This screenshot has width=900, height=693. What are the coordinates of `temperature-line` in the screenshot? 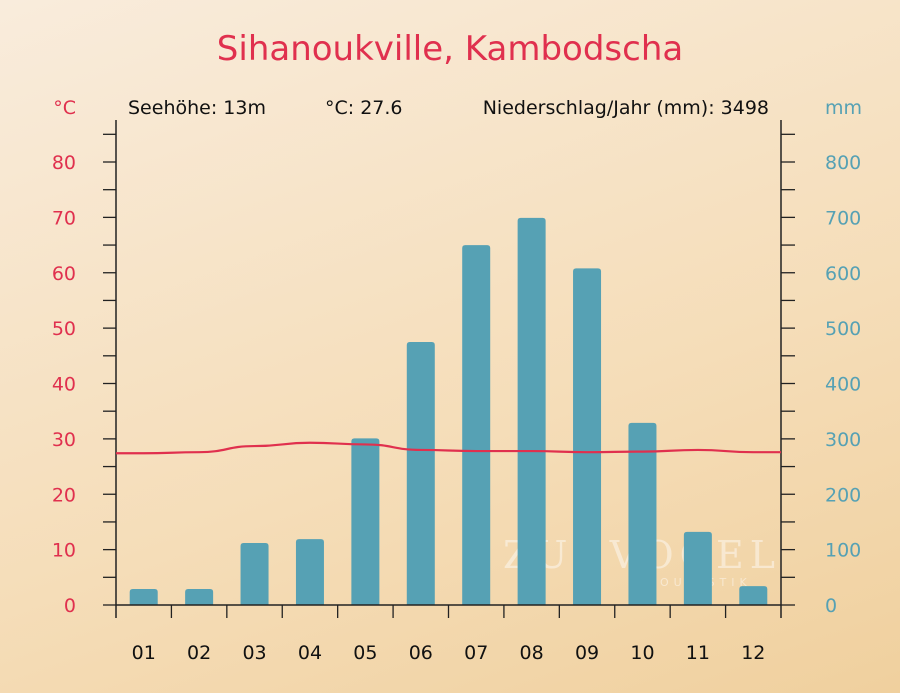 It's located at (448, 448).